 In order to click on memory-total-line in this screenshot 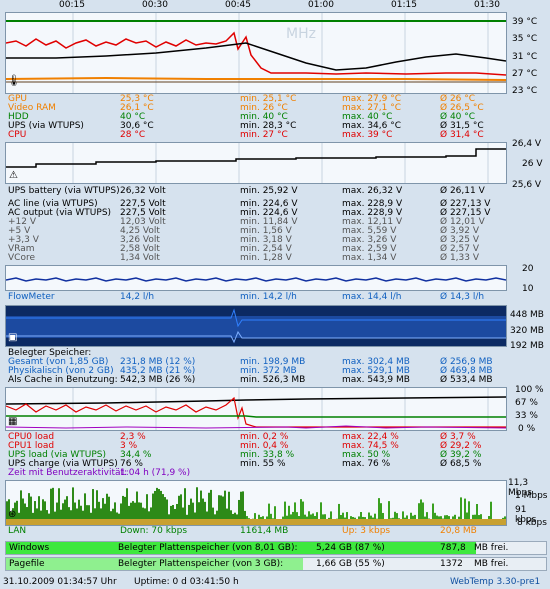, I will do `click(256, 337)`.